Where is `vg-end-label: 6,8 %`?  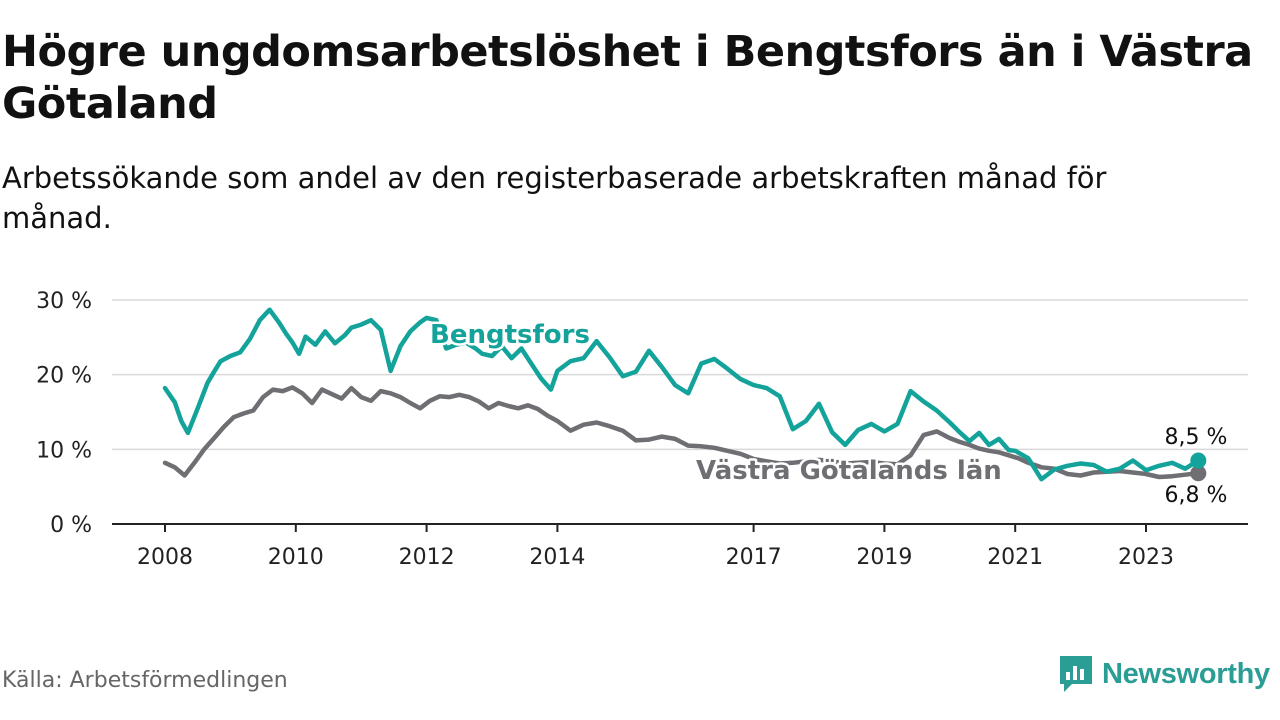 vg-end-label: 6,8 % is located at coordinates (1196, 495).